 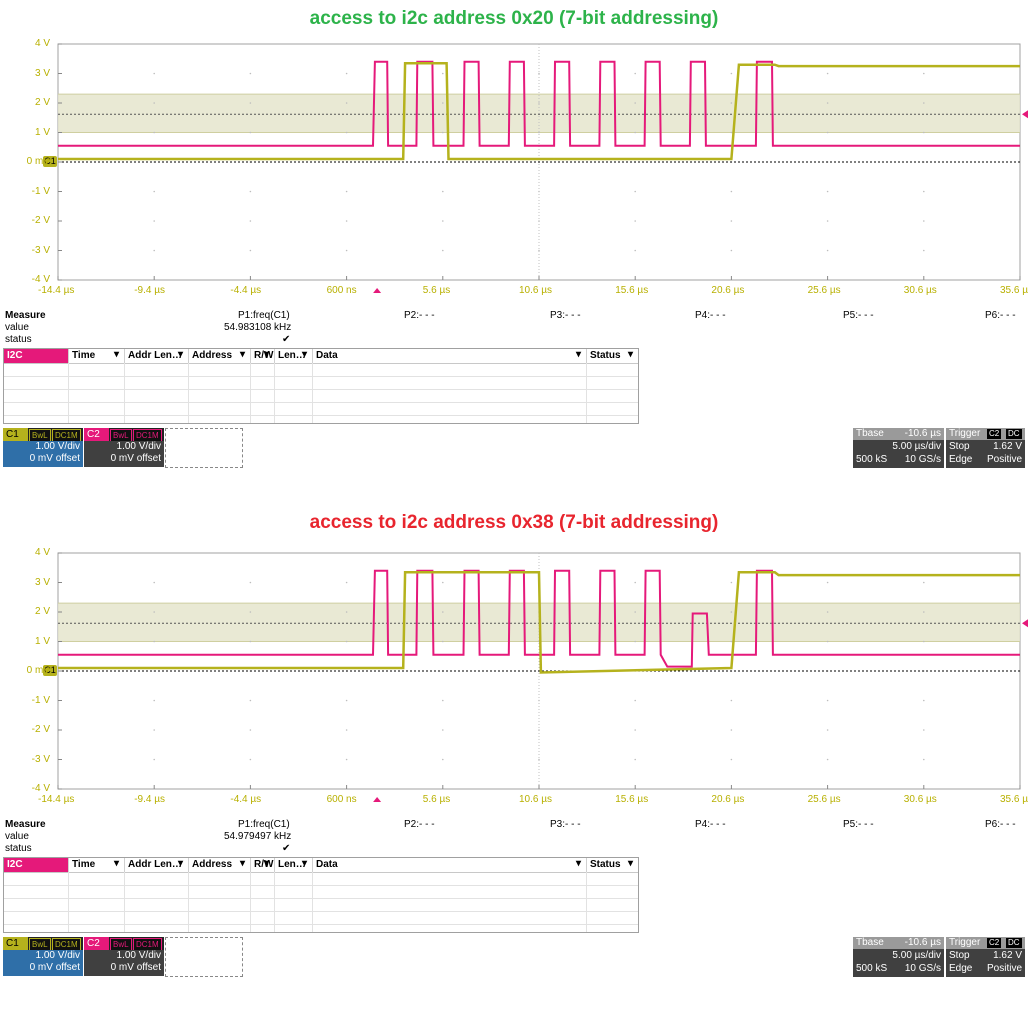 What do you see at coordinates (40, 759) in the screenshot?
I see `y-axis-label: -3 V` at bounding box center [40, 759].